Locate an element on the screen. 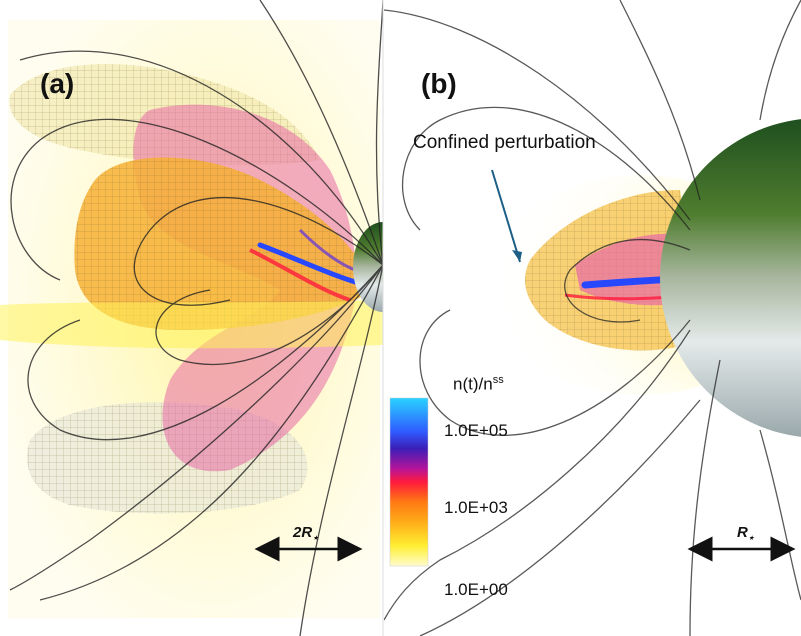 This screenshot has height=636, width=801. scale-bar-a-label: 2R⋆ is located at coordinates (305, 534).